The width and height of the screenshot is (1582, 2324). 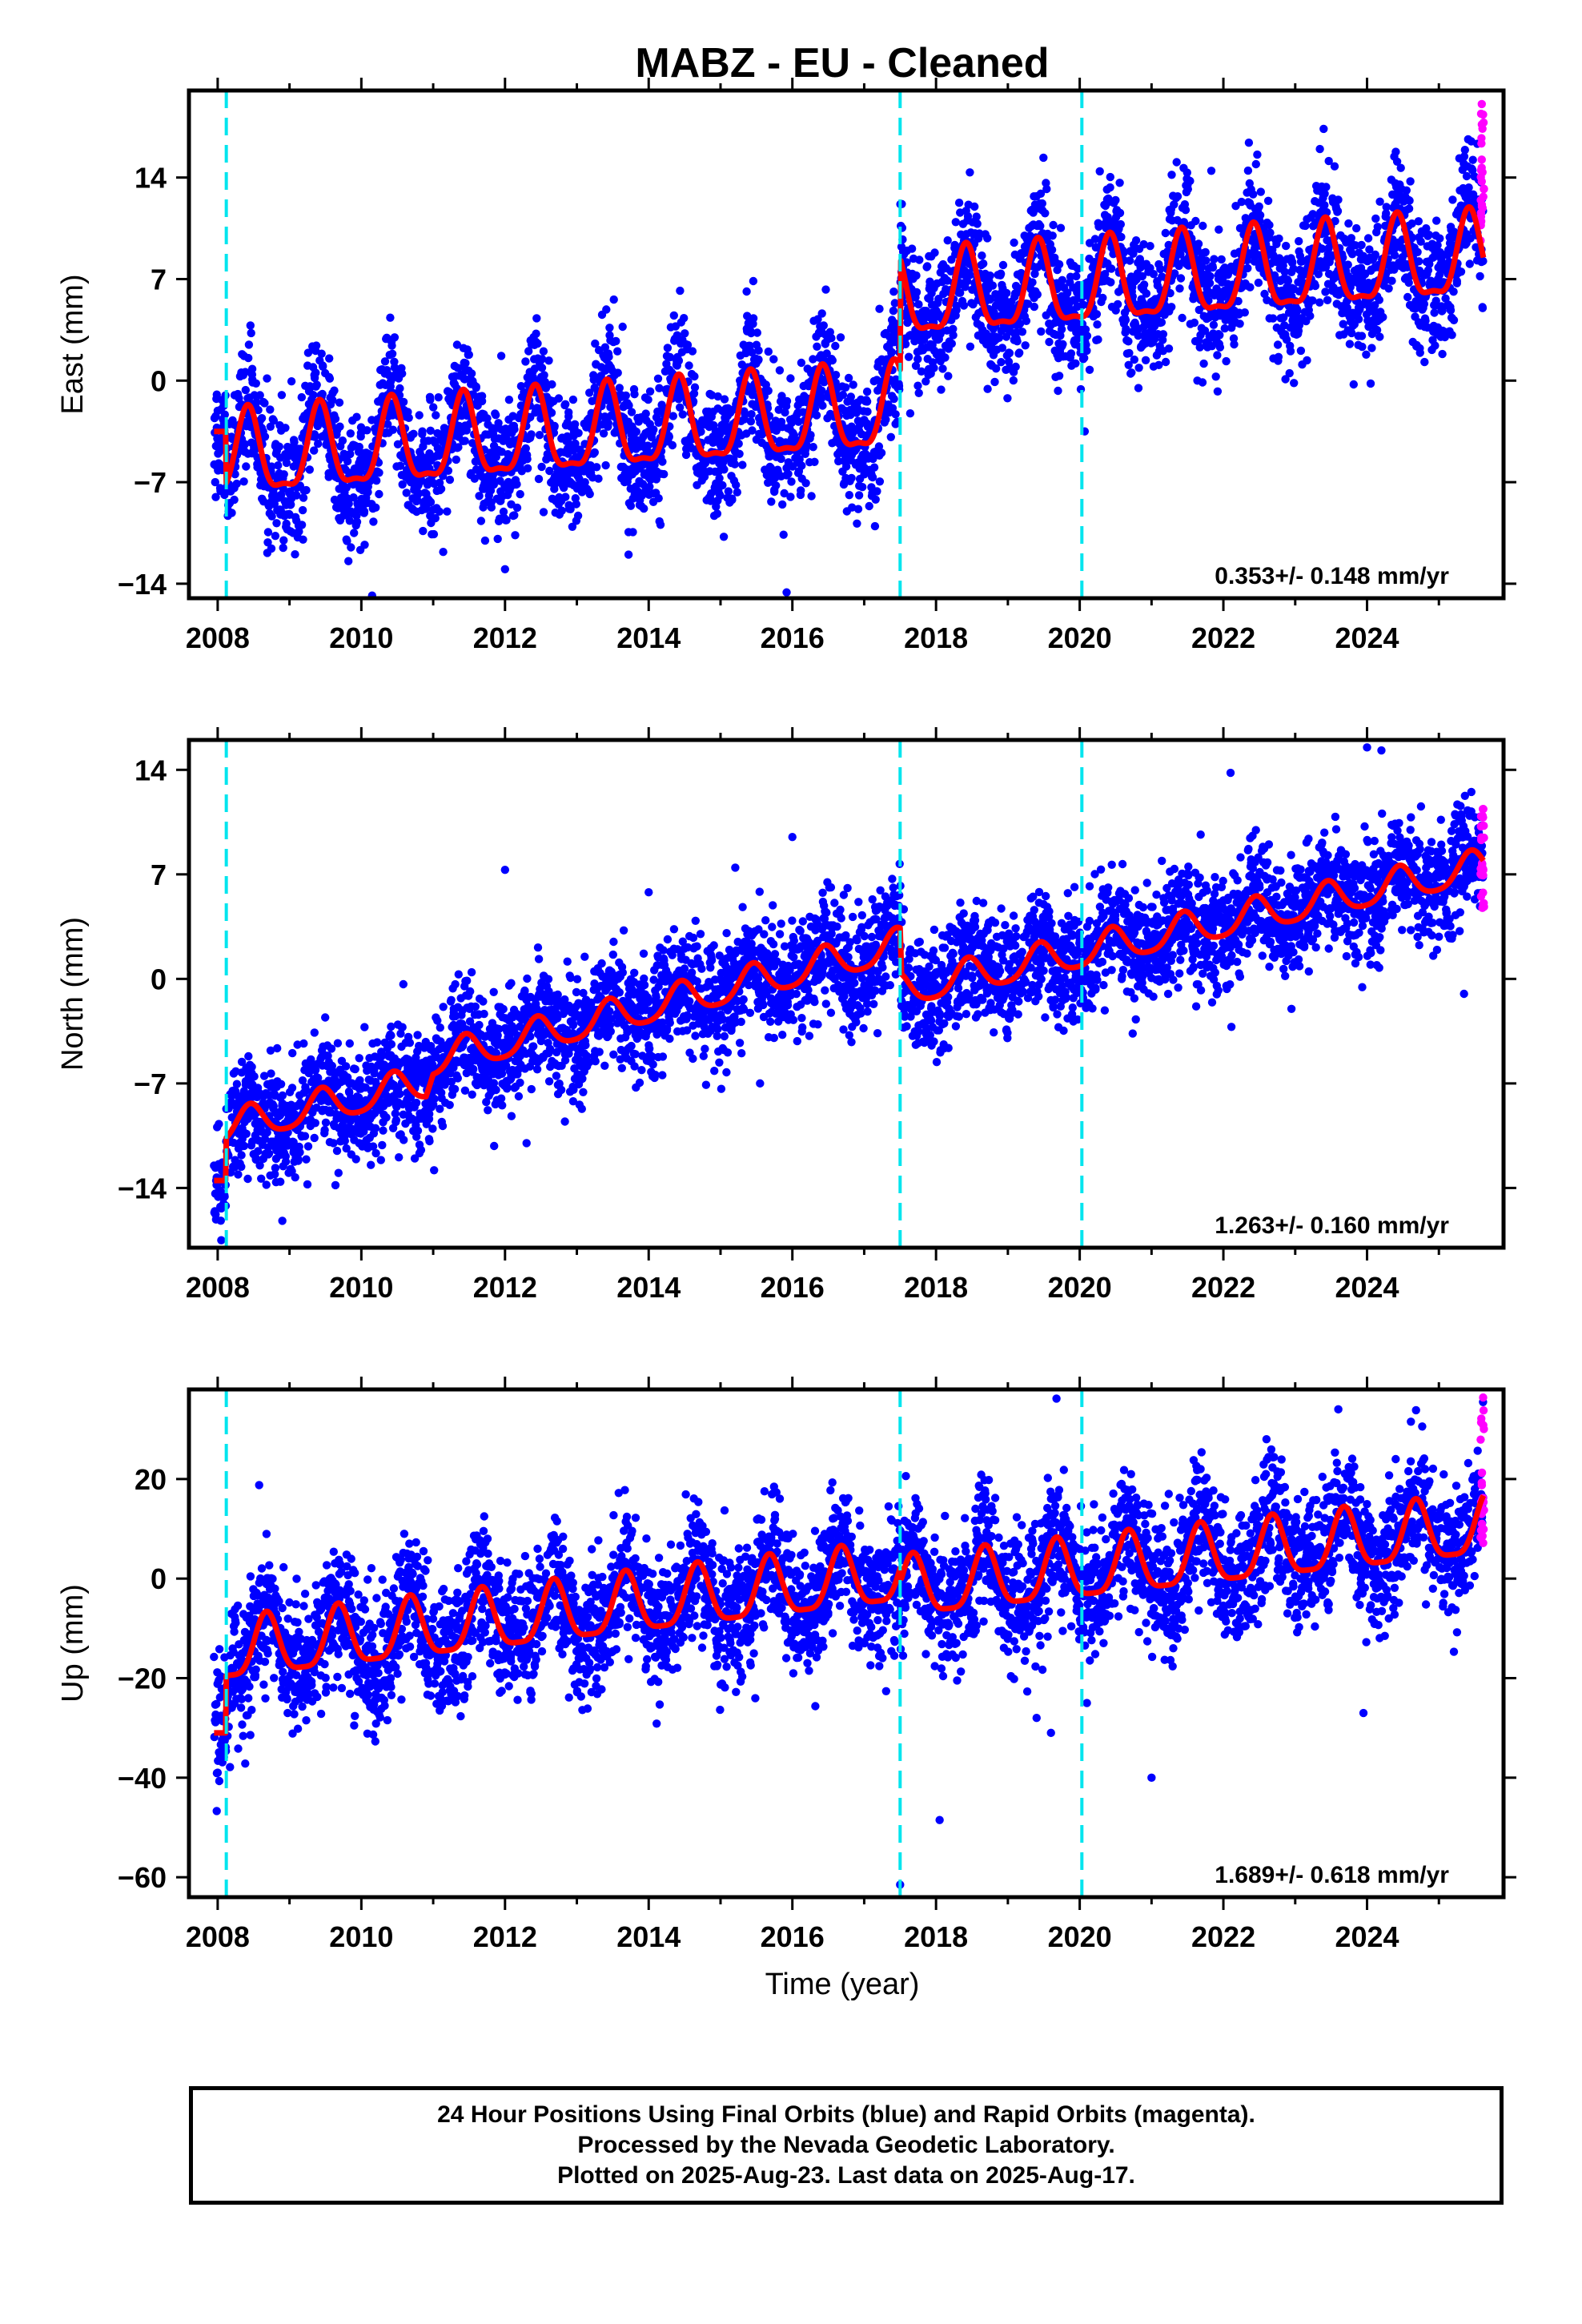 I want to click on y-tick-label: 0, so click(x=159, y=380).